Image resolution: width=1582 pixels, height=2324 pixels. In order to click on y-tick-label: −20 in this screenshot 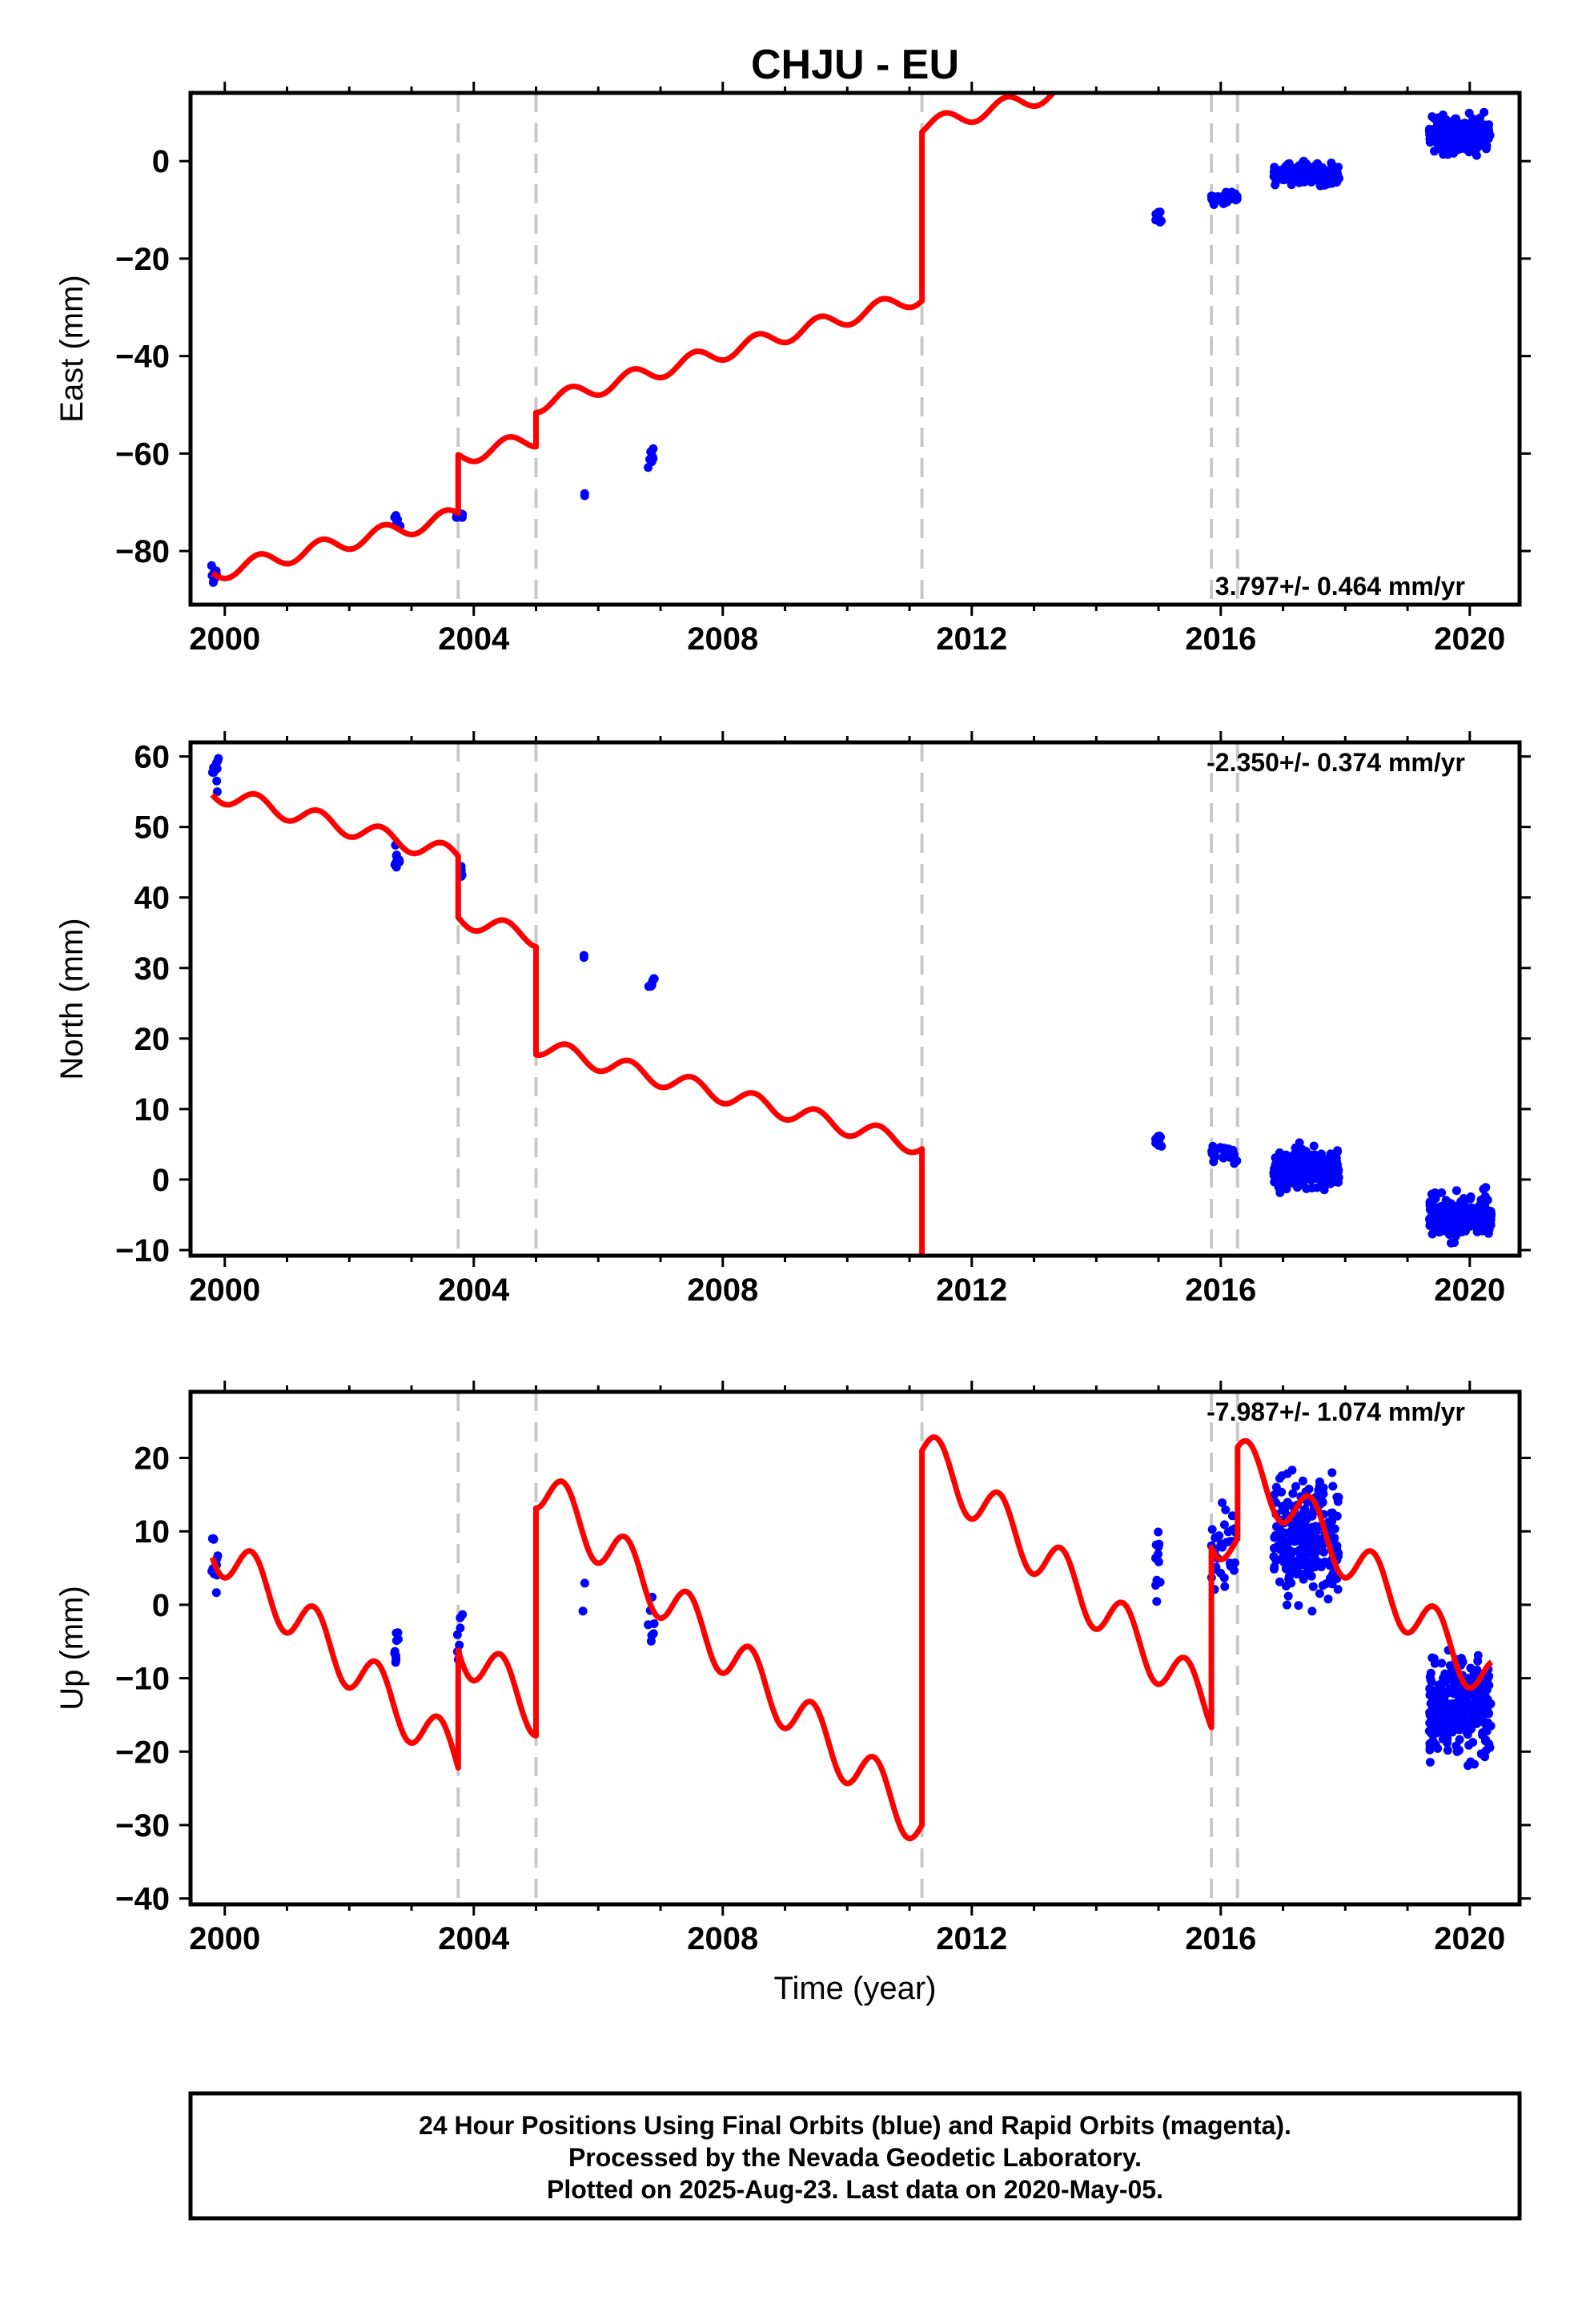, I will do `click(142, 259)`.